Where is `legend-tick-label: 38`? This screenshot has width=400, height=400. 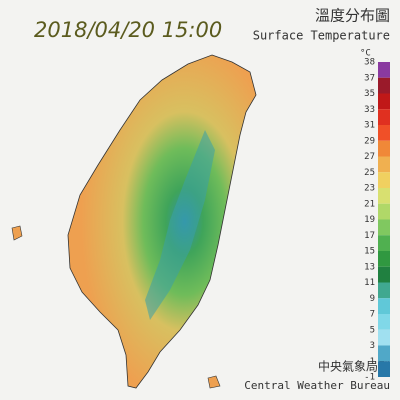 legend-tick-label: 38 is located at coordinates (369, 63).